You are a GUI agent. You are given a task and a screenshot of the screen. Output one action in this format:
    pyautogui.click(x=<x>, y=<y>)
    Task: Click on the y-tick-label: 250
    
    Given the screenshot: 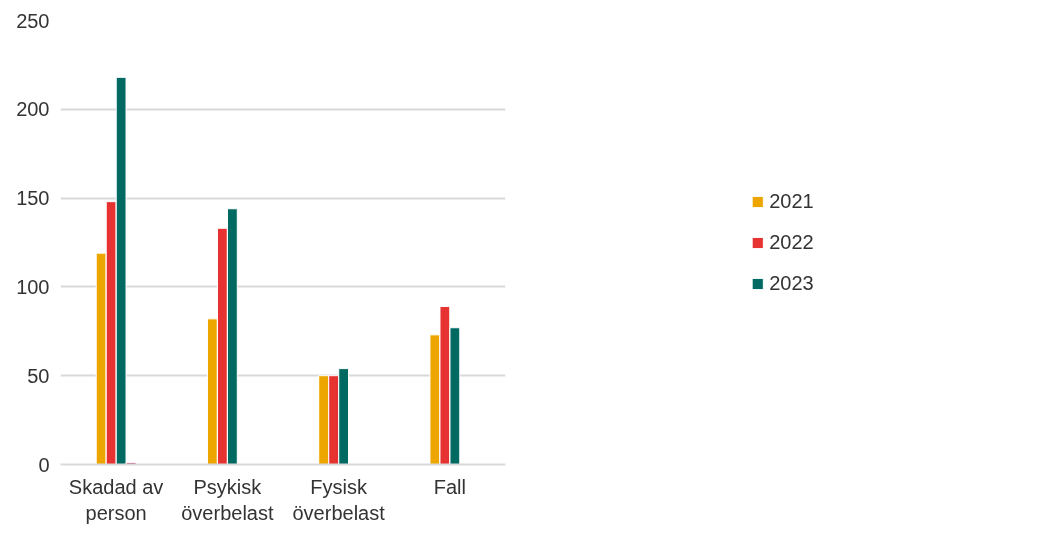 What is the action you would take?
    pyautogui.click(x=33, y=20)
    